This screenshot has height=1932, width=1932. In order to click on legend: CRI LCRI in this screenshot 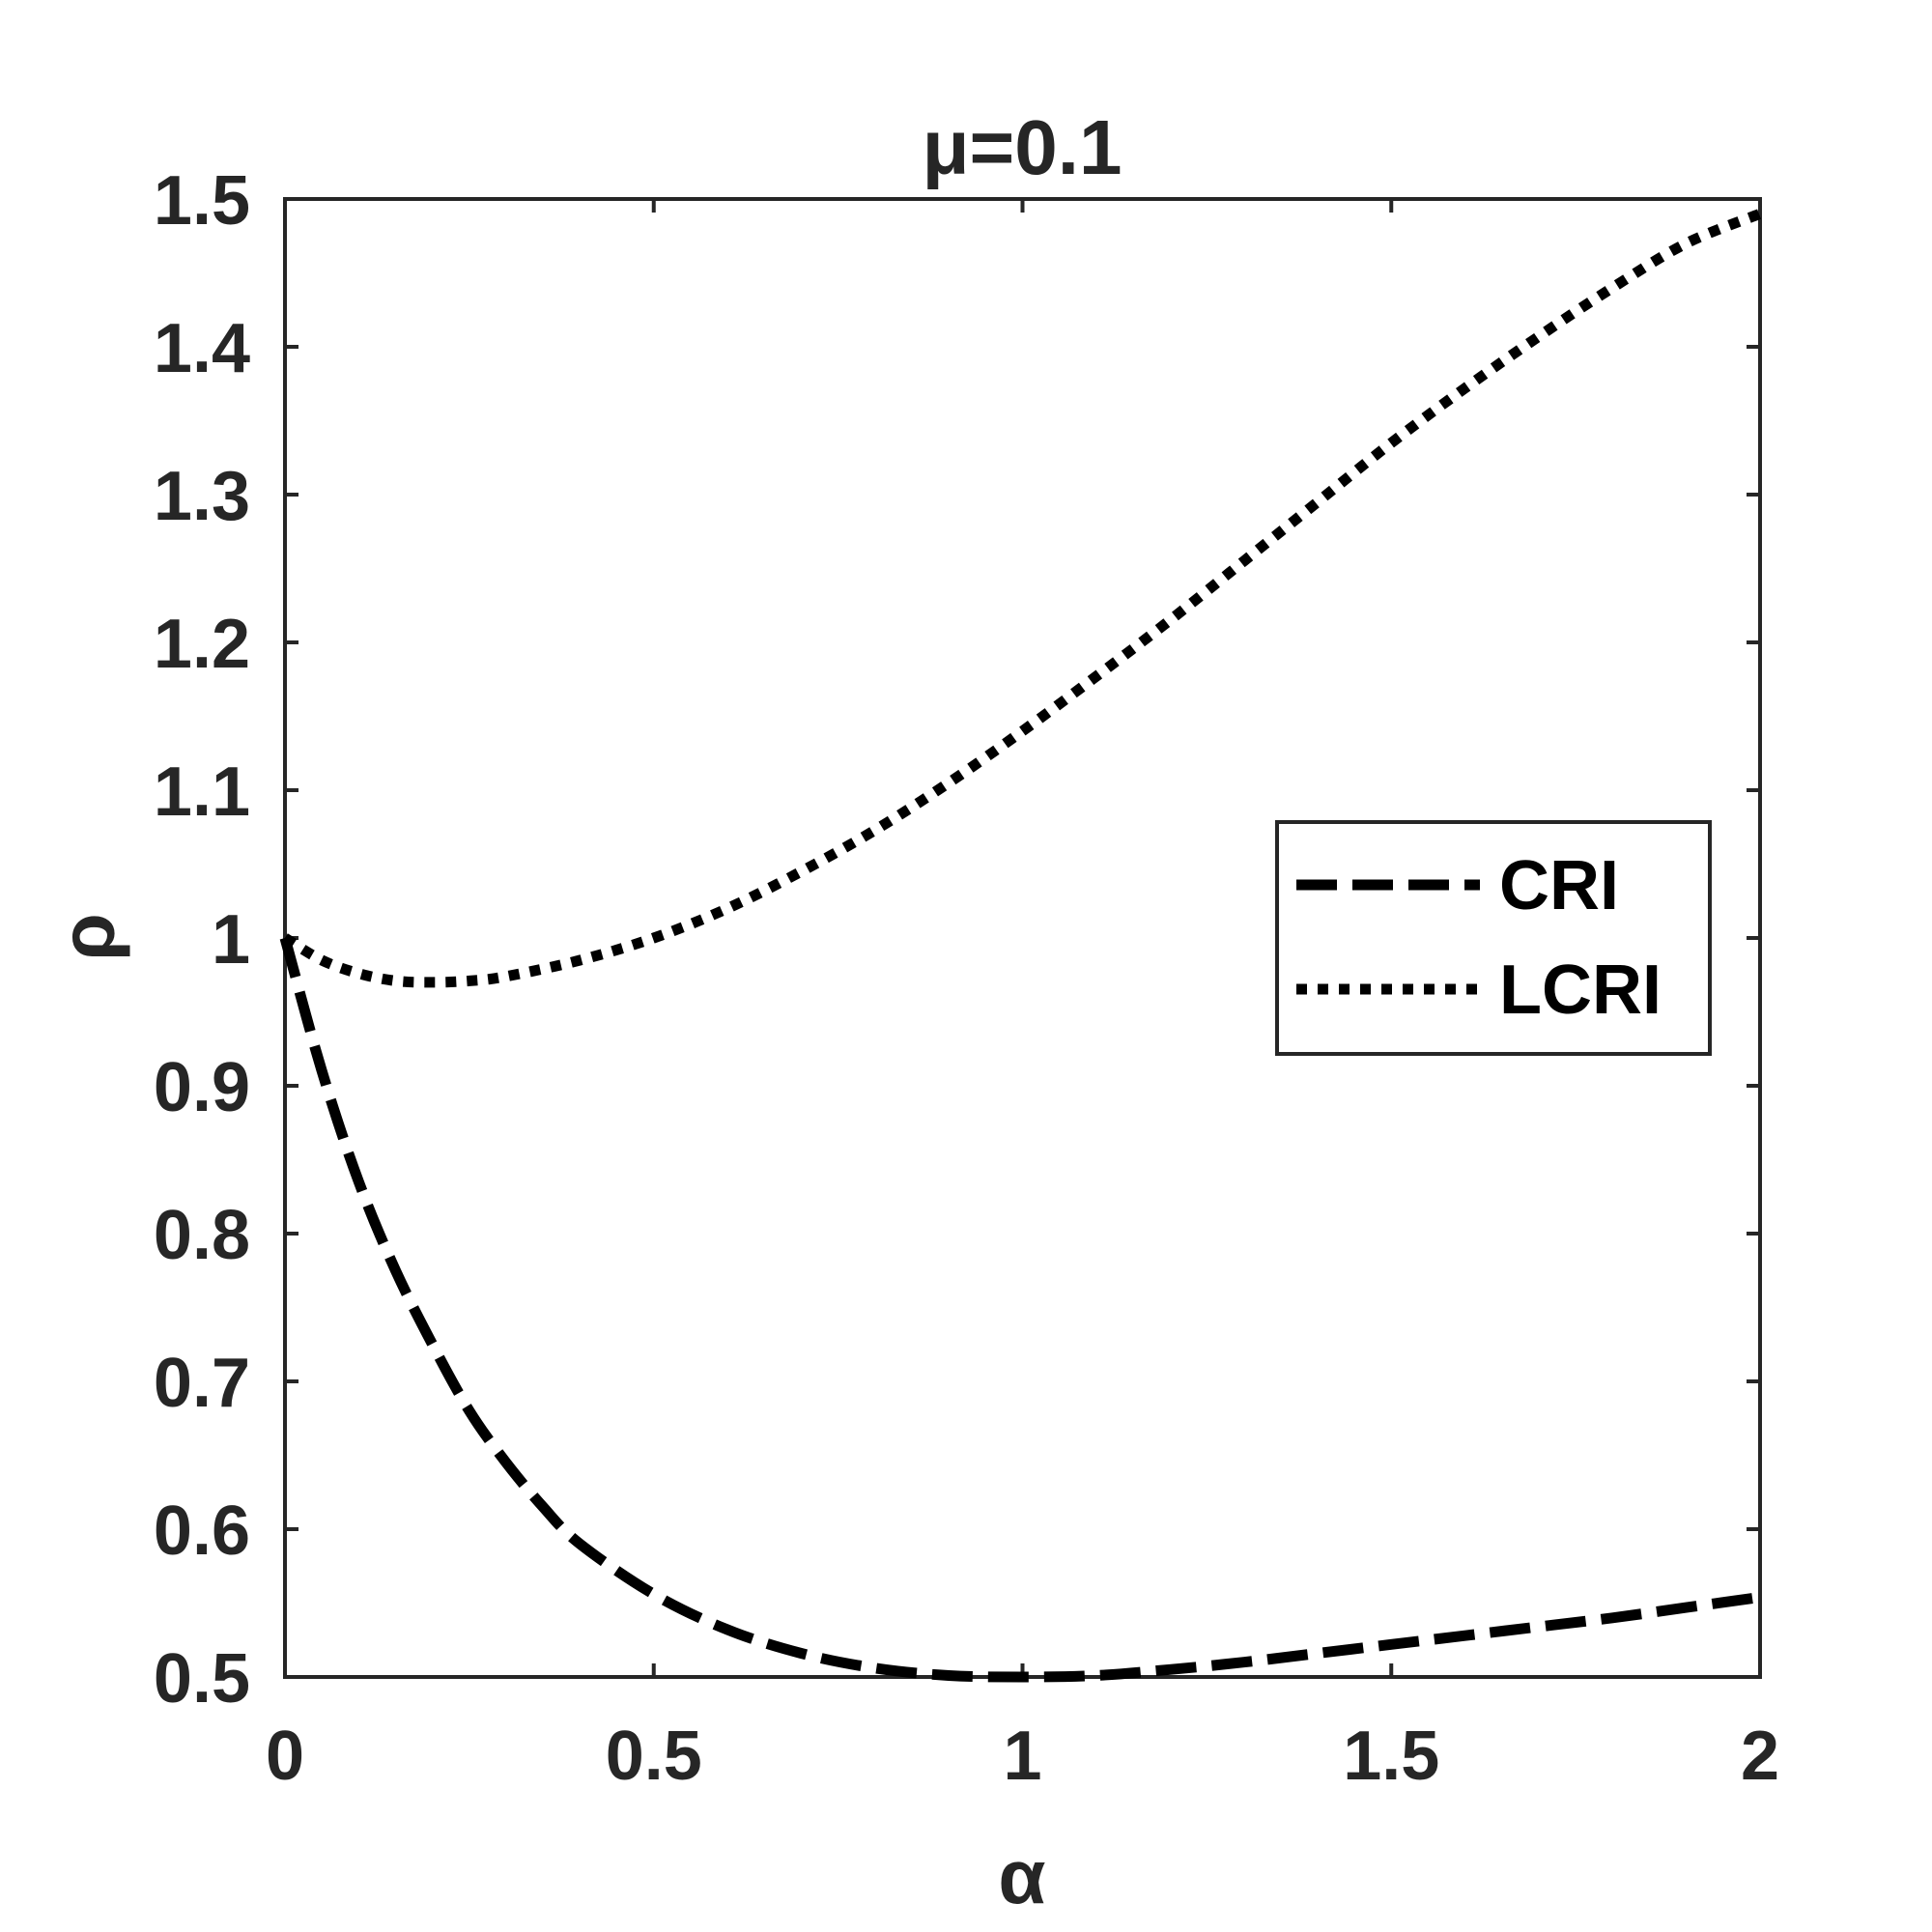, I will do `click(1493, 938)`.